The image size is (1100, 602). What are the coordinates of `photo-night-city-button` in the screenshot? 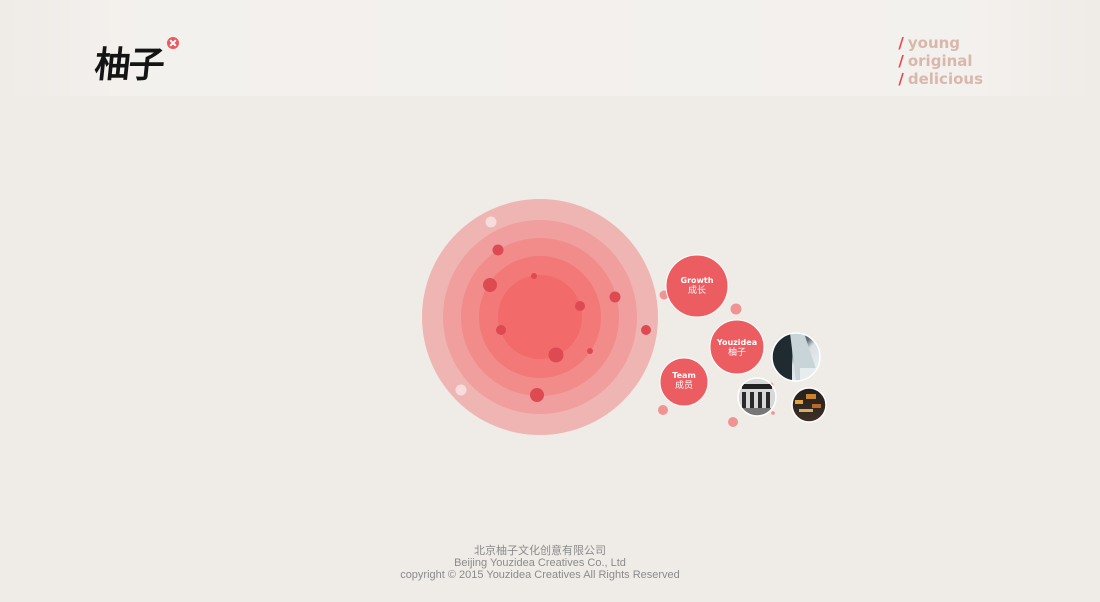 It's located at (809, 405).